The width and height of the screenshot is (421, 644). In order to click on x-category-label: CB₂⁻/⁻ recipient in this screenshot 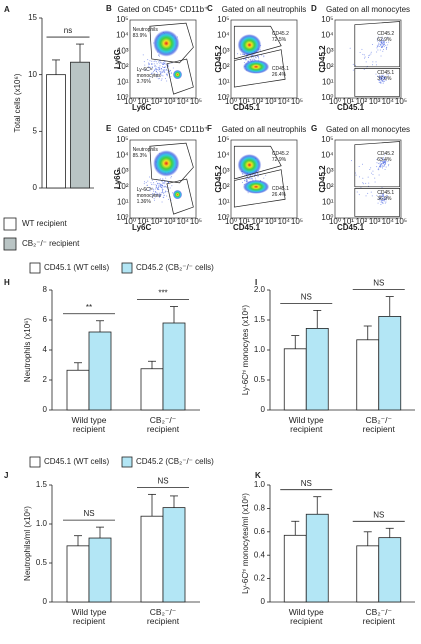, I will do `click(163, 617)`.